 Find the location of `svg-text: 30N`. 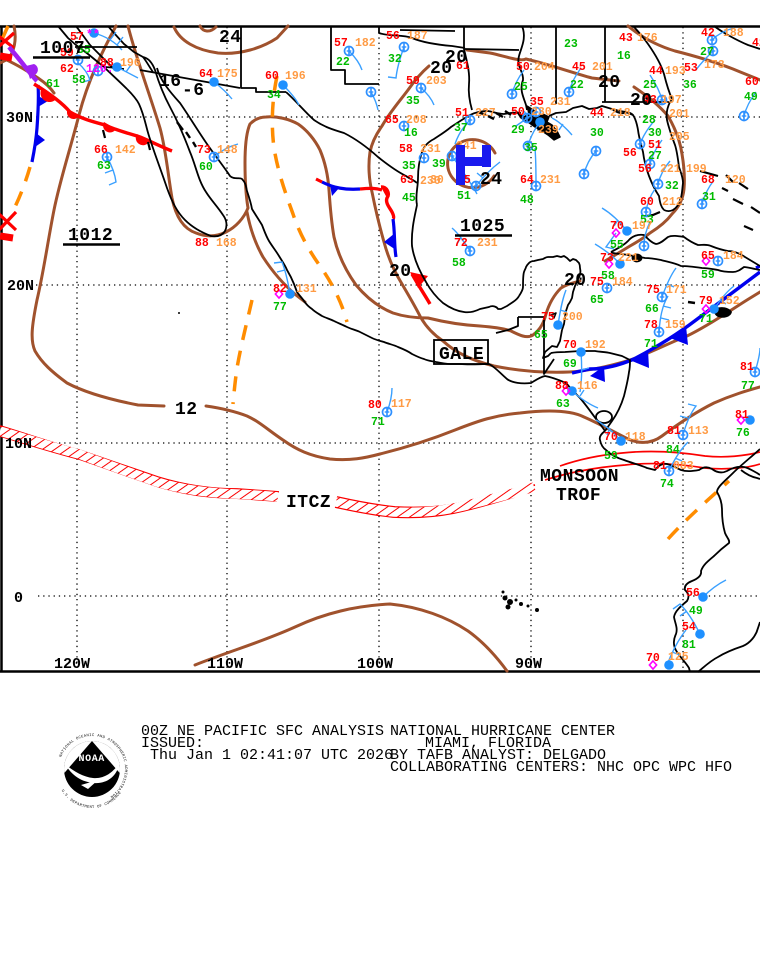

svg-text: 30N is located at coordinates (19, 118).